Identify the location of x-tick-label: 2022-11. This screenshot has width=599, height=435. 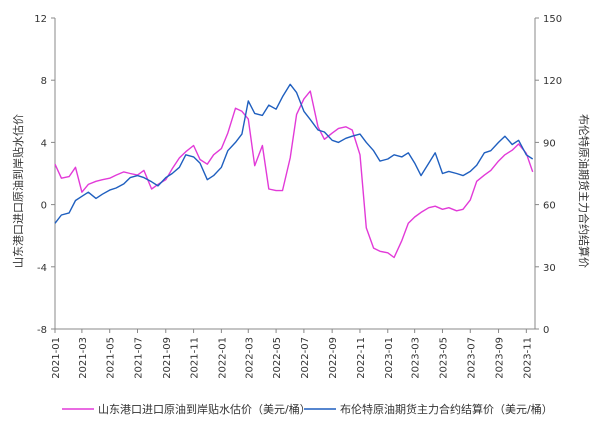
(361, 358).